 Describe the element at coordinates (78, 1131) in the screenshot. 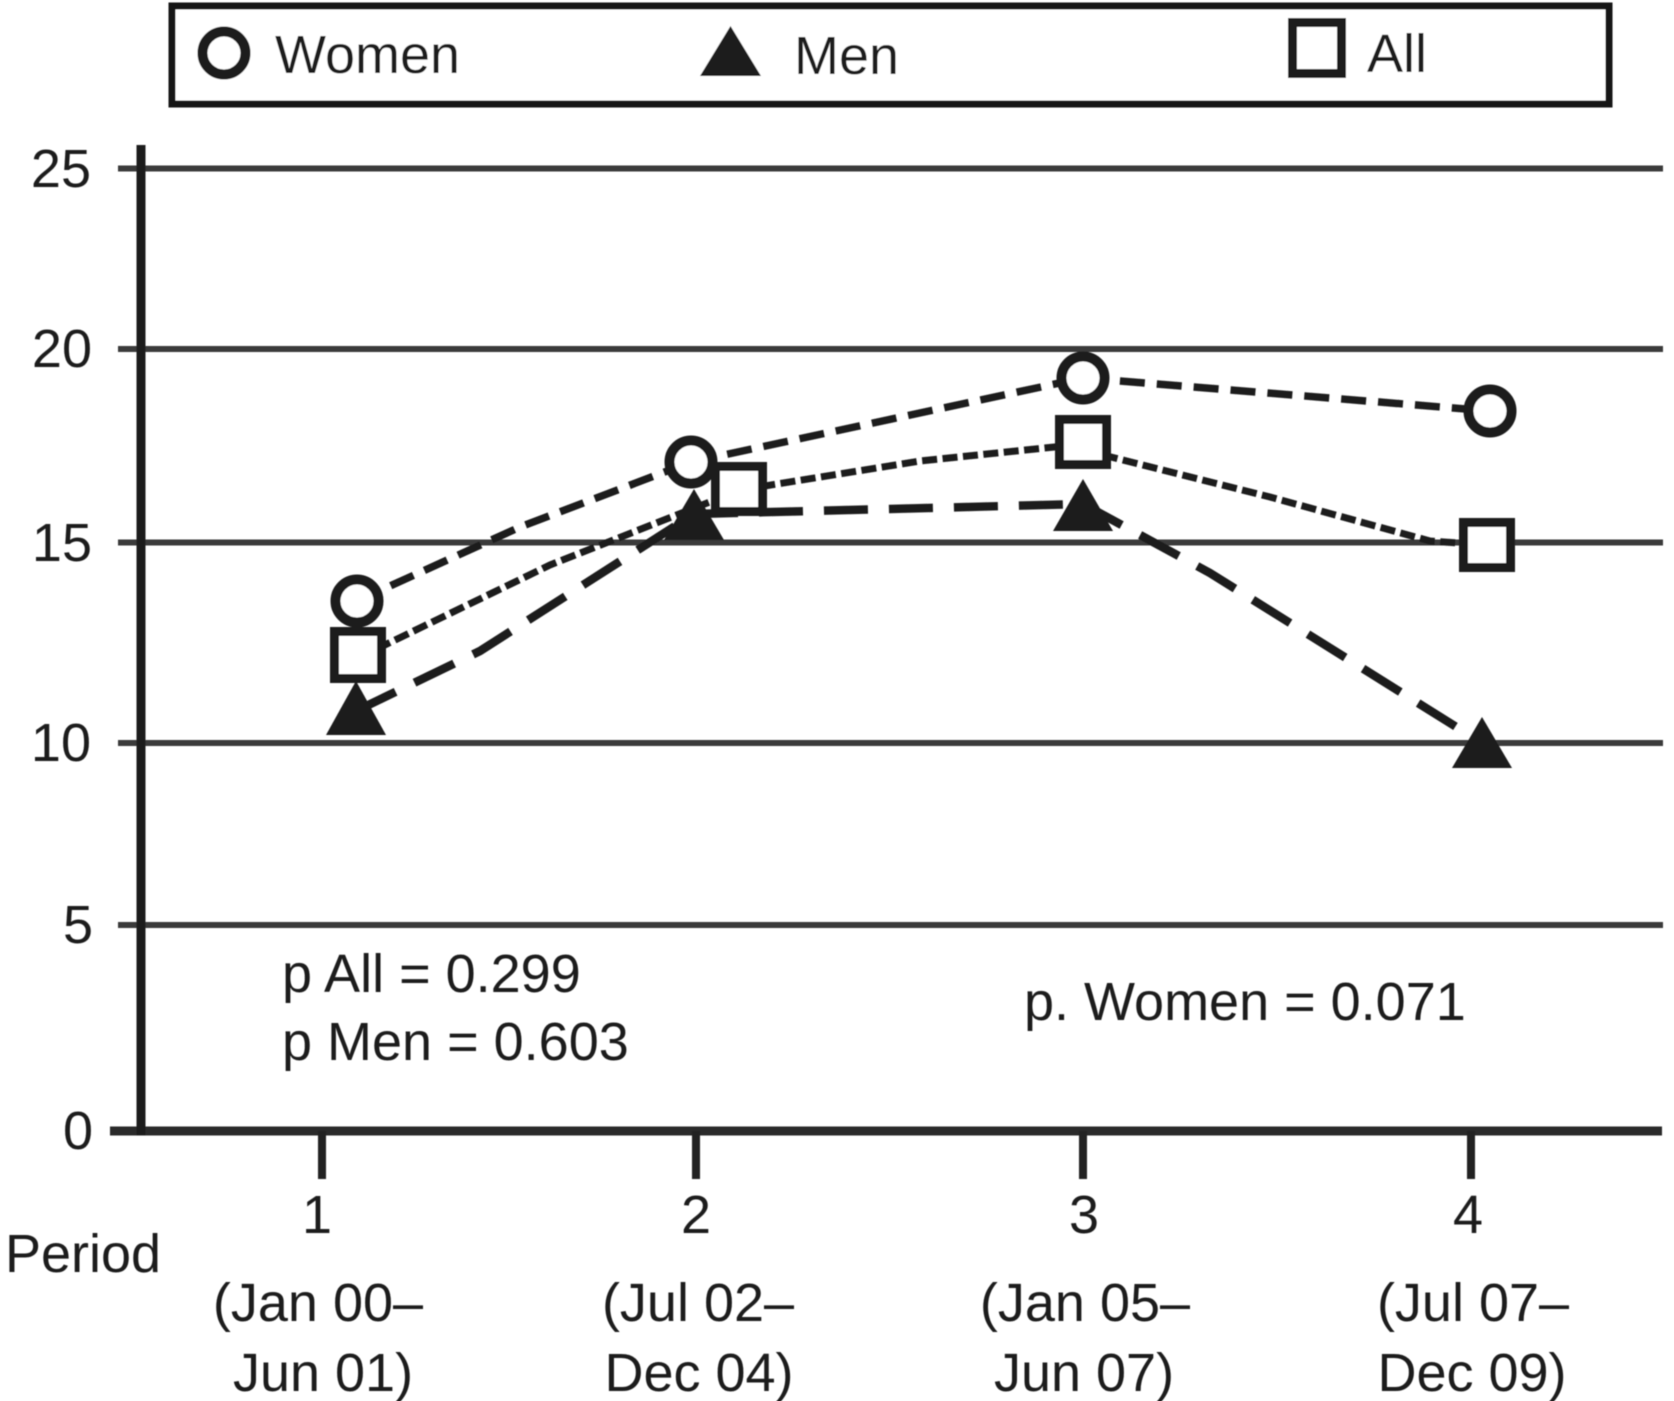

I see `svg-text: 0` at that location.